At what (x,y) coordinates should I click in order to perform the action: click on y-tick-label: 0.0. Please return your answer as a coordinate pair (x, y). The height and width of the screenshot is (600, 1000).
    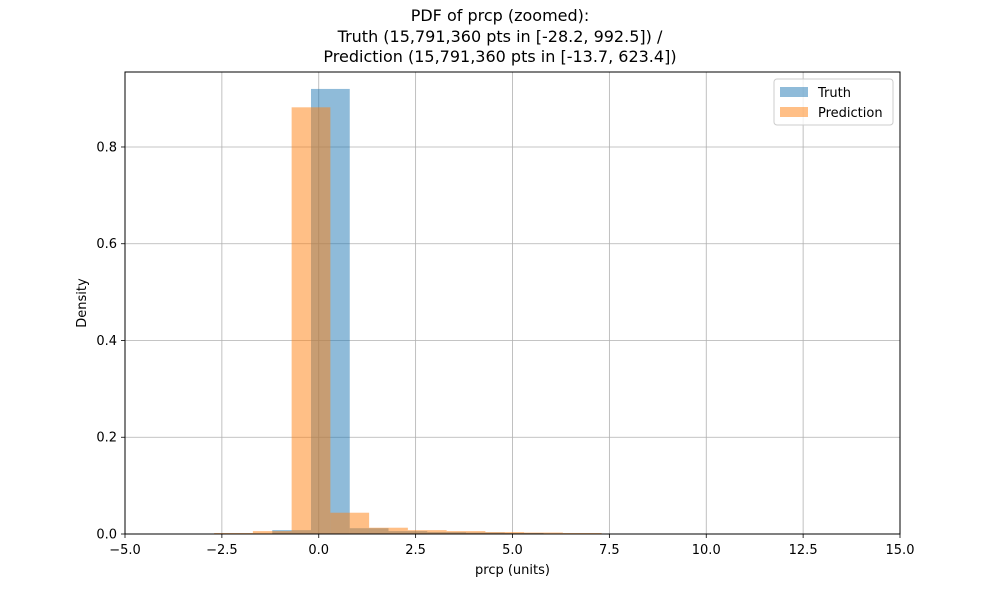
    Looking at the image, I should click on (106, 535).